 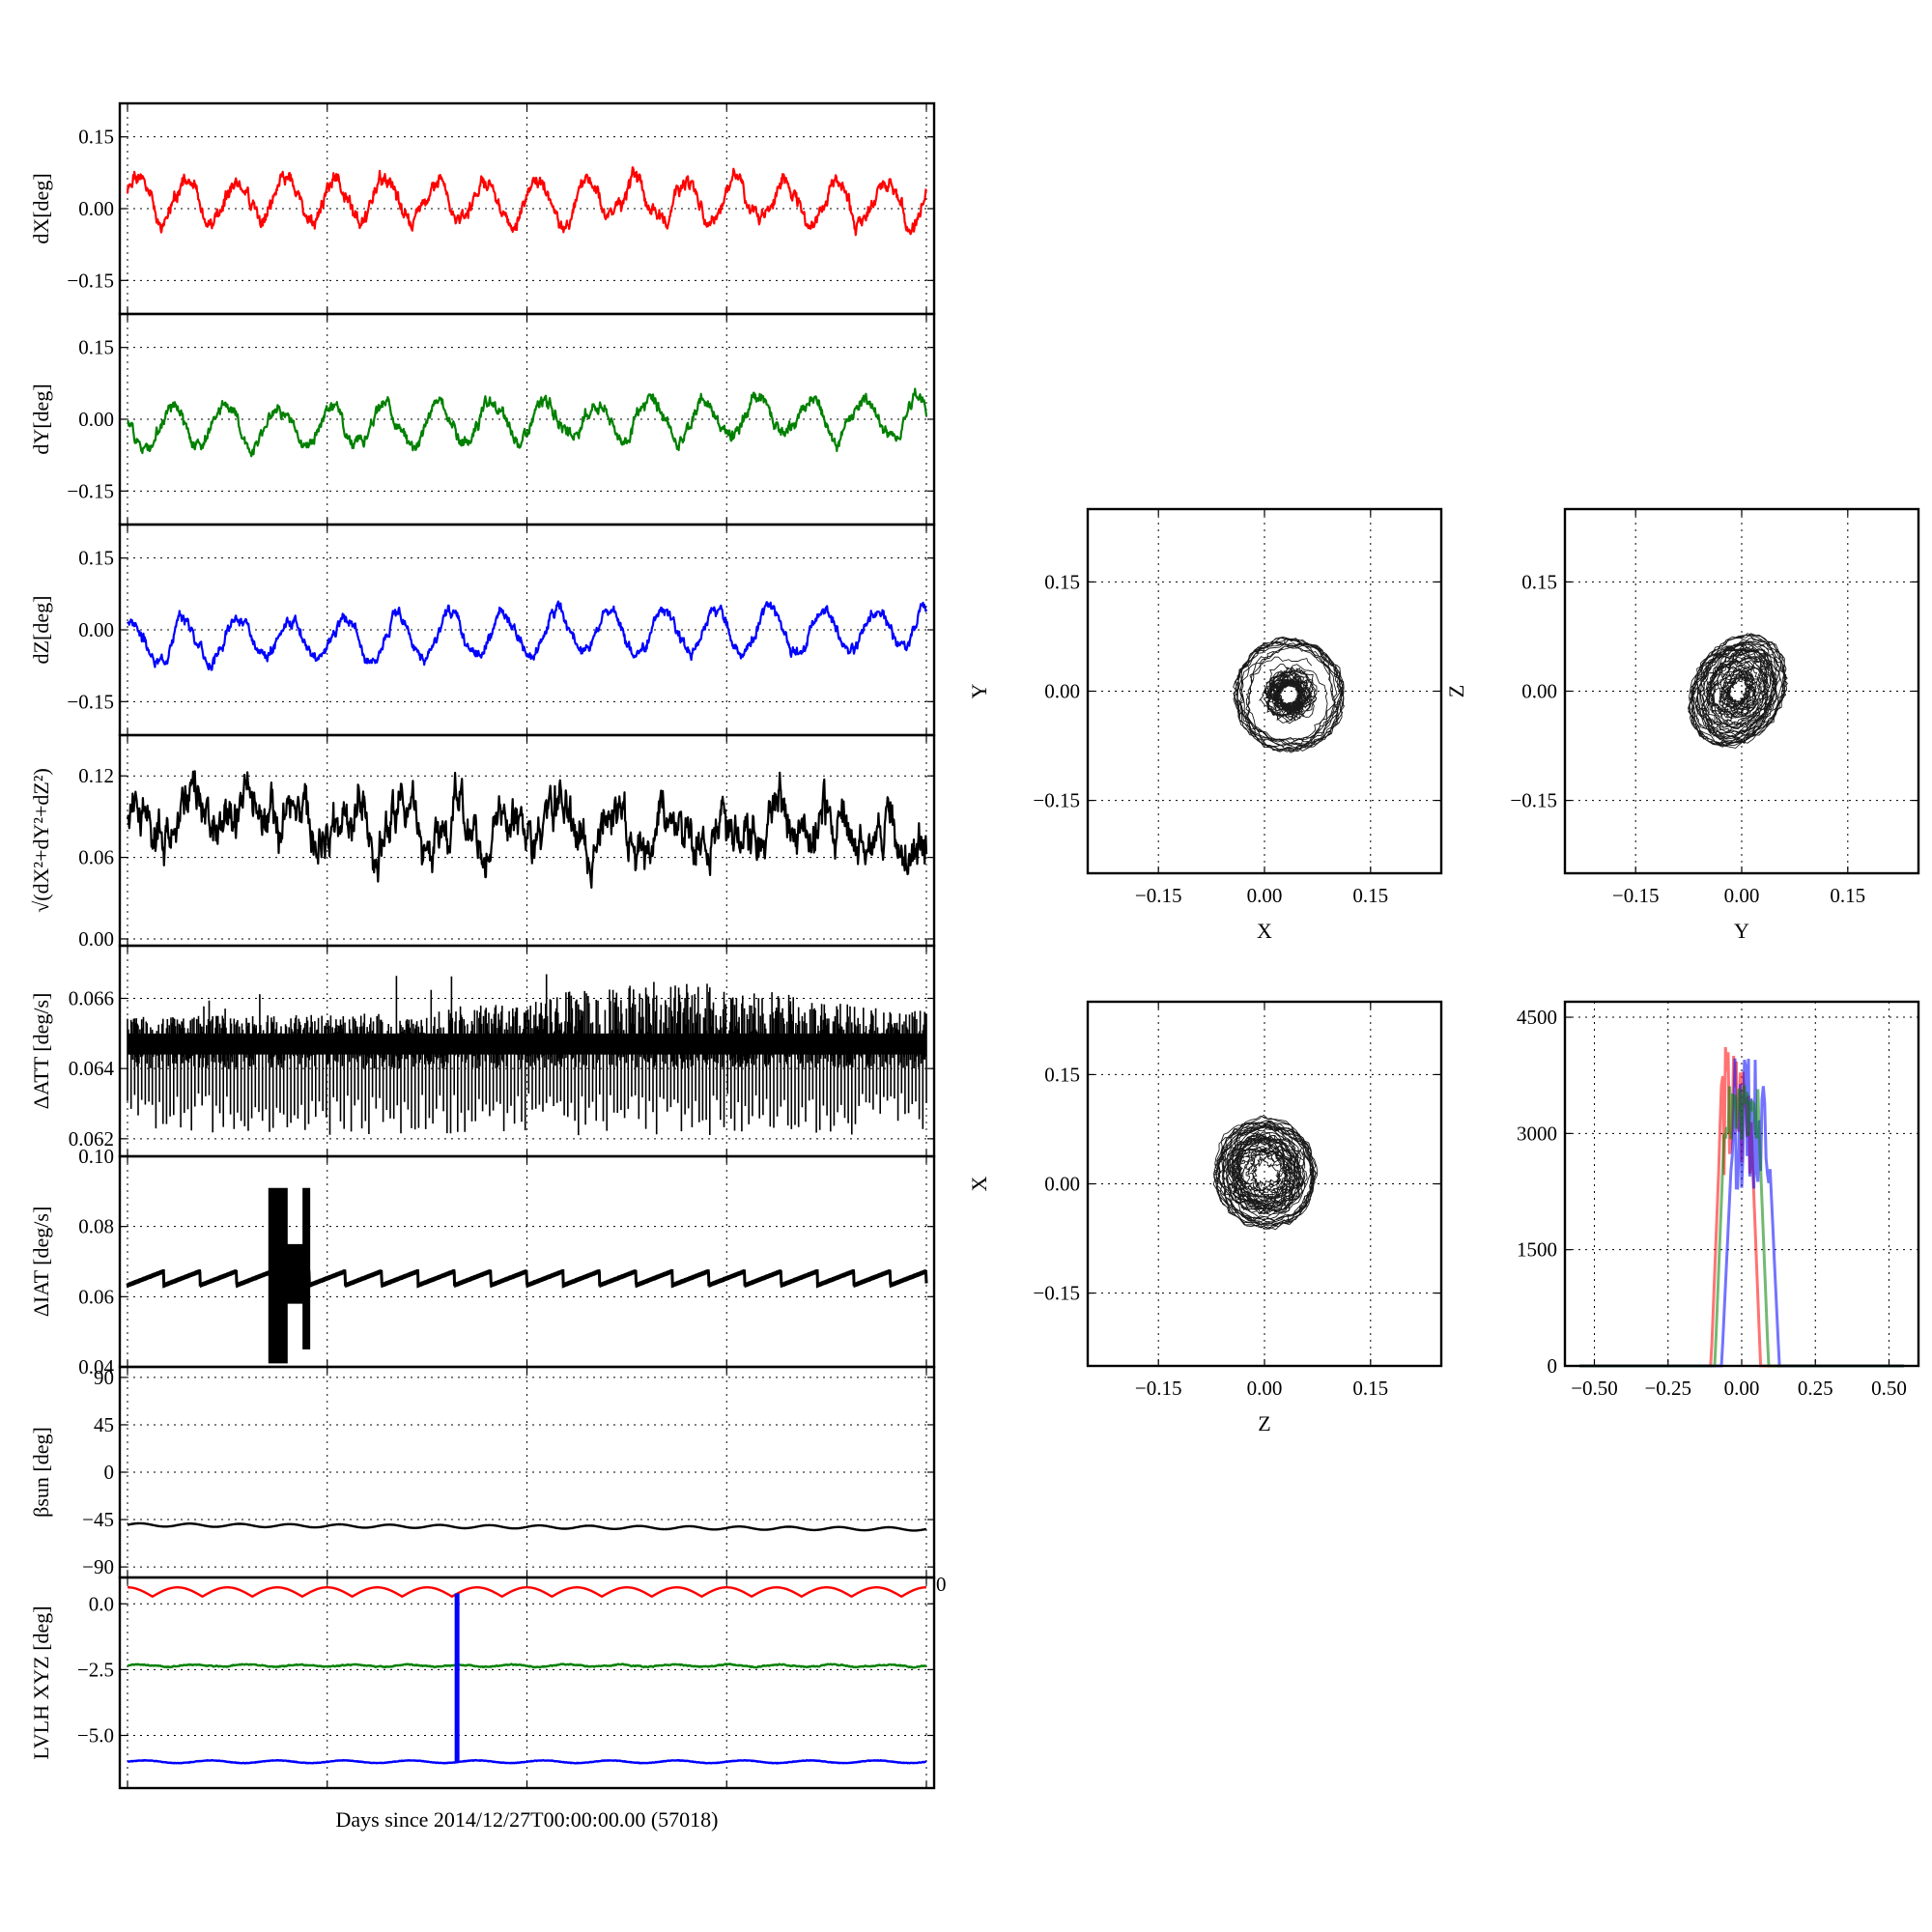 I want to click on panel-dy: −0.15 0.00 0.15 dY[deg], so click(x=482, y=419).